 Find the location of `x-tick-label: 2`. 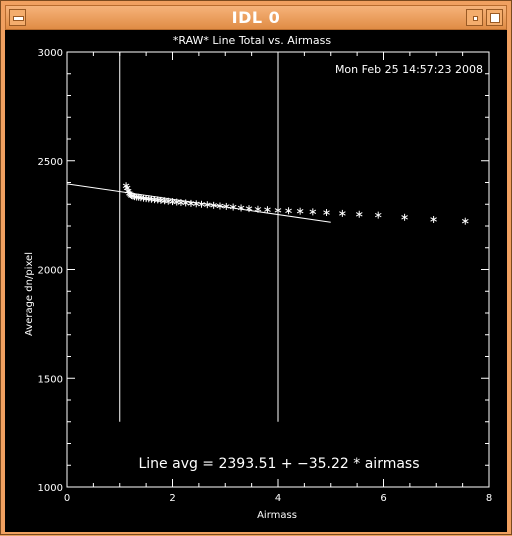

x-tick-label: 2 is located at coordinates (172, 498).